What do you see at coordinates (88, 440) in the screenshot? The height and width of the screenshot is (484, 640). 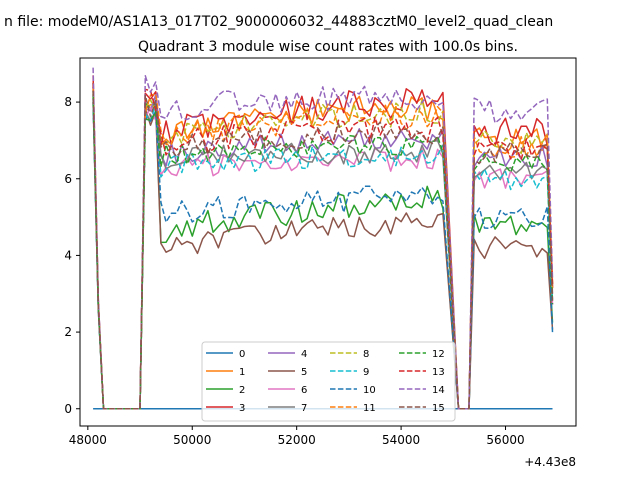 I see `x-tick-label: 48000` at bounding box center [88, 440].